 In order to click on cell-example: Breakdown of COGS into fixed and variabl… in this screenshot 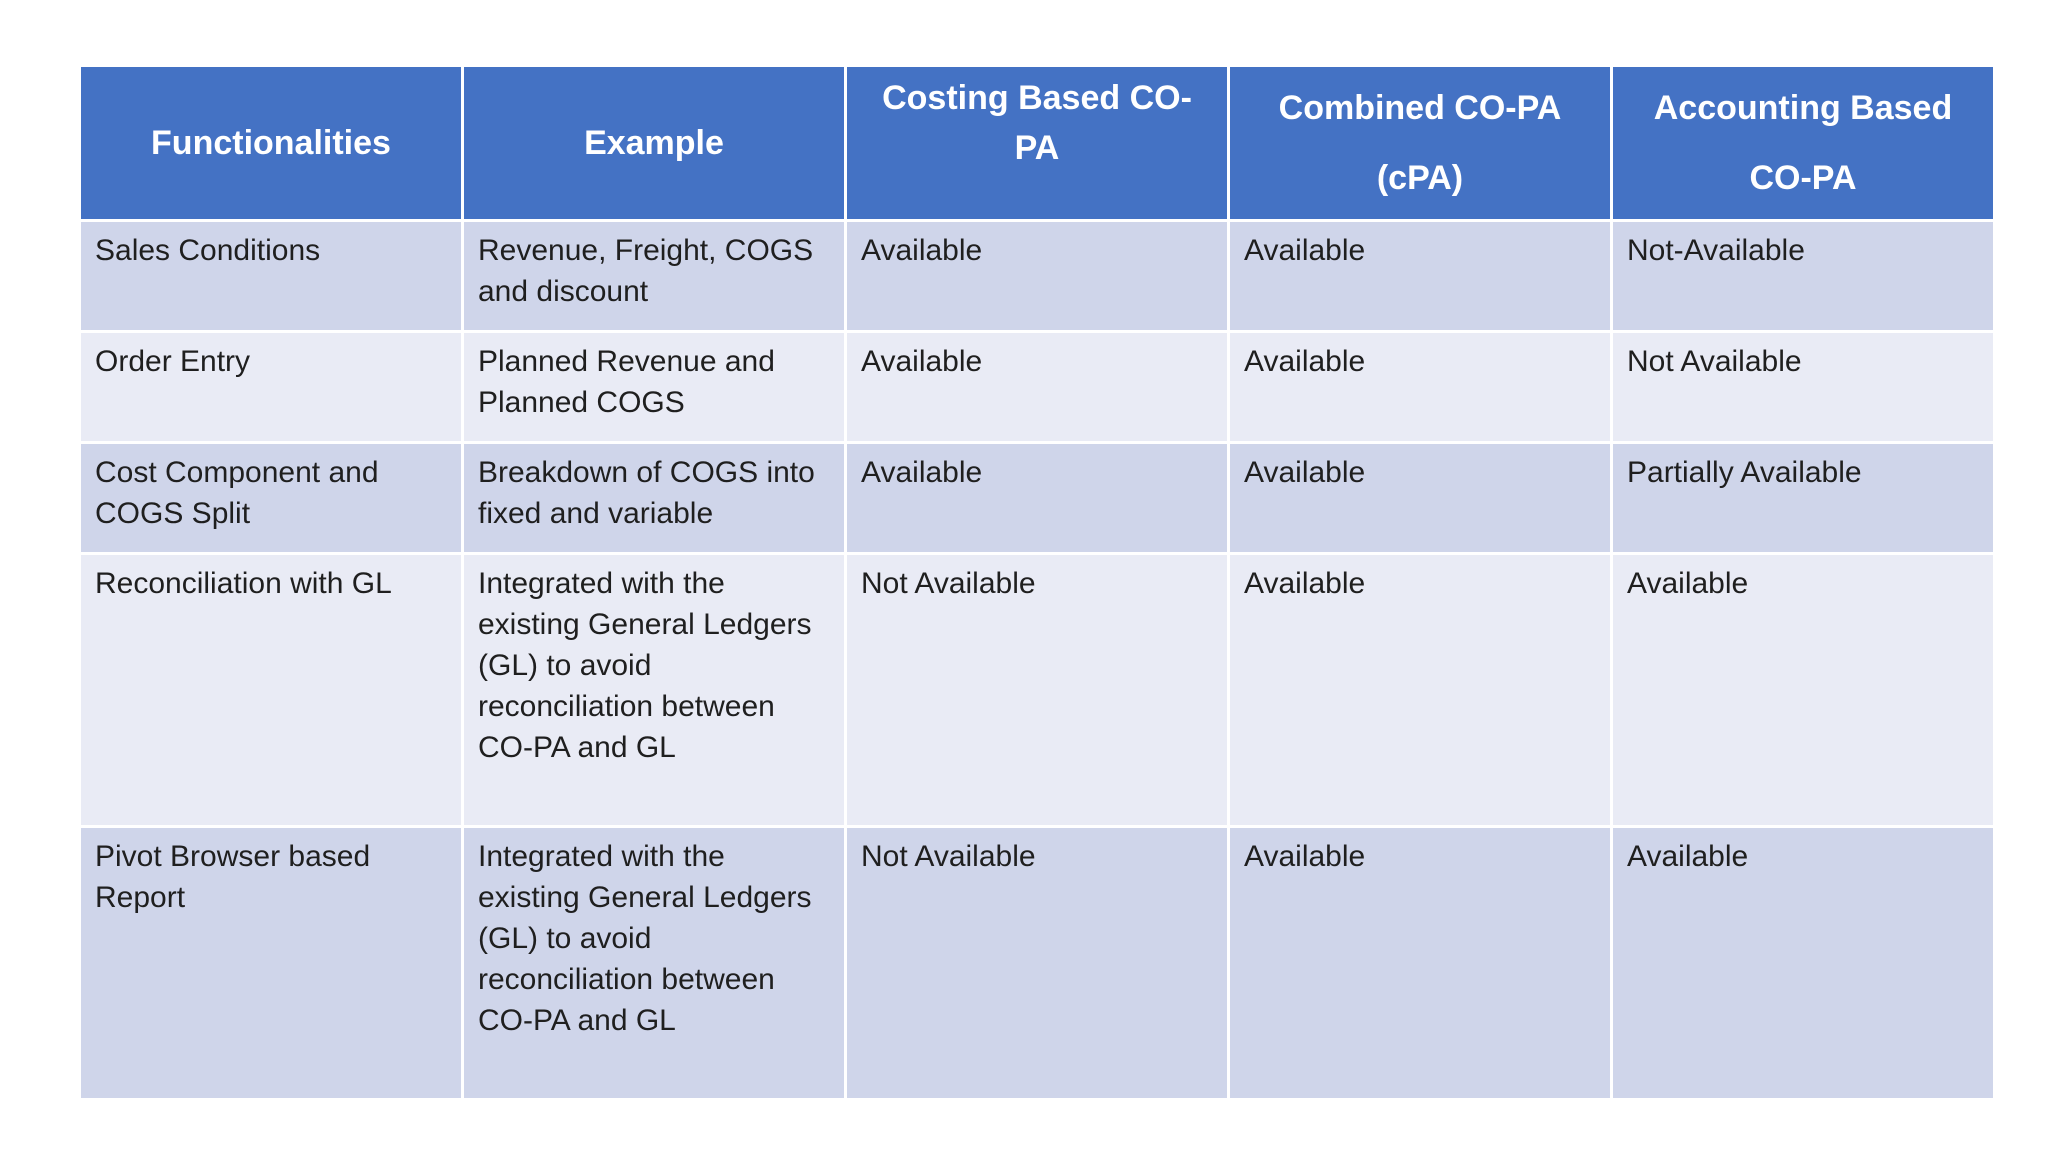, I will do `click(654, 498)`.